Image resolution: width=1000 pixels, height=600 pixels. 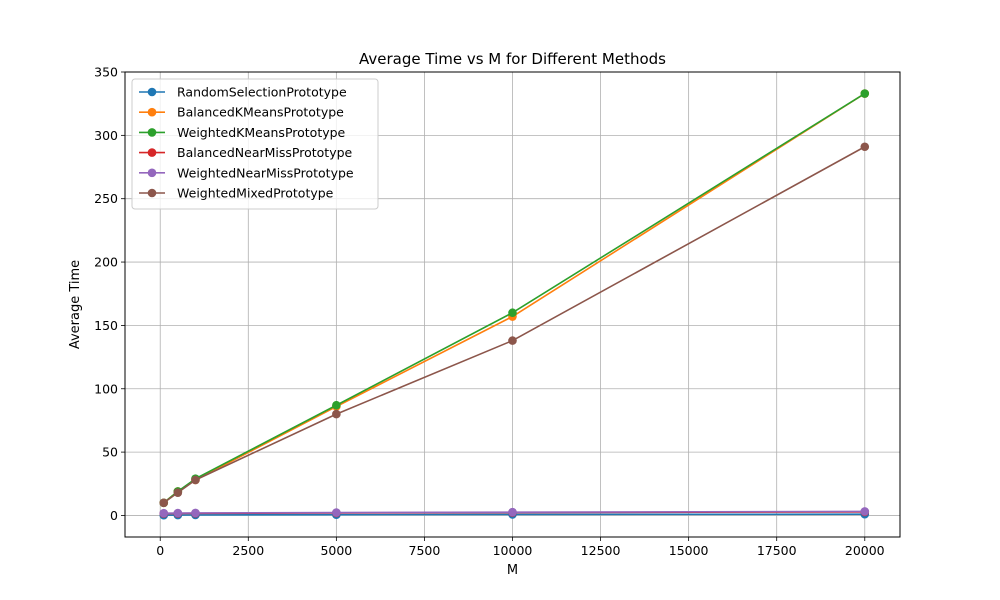 I want to click on legend-item: WeightedKMeansPrototype, so click(x=242, y=132).